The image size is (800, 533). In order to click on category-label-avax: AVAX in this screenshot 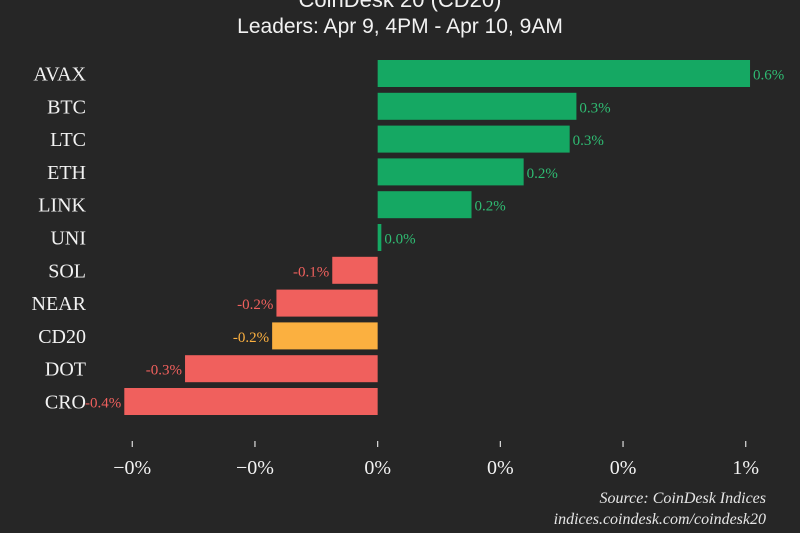, I will do `click(59, 75)`.